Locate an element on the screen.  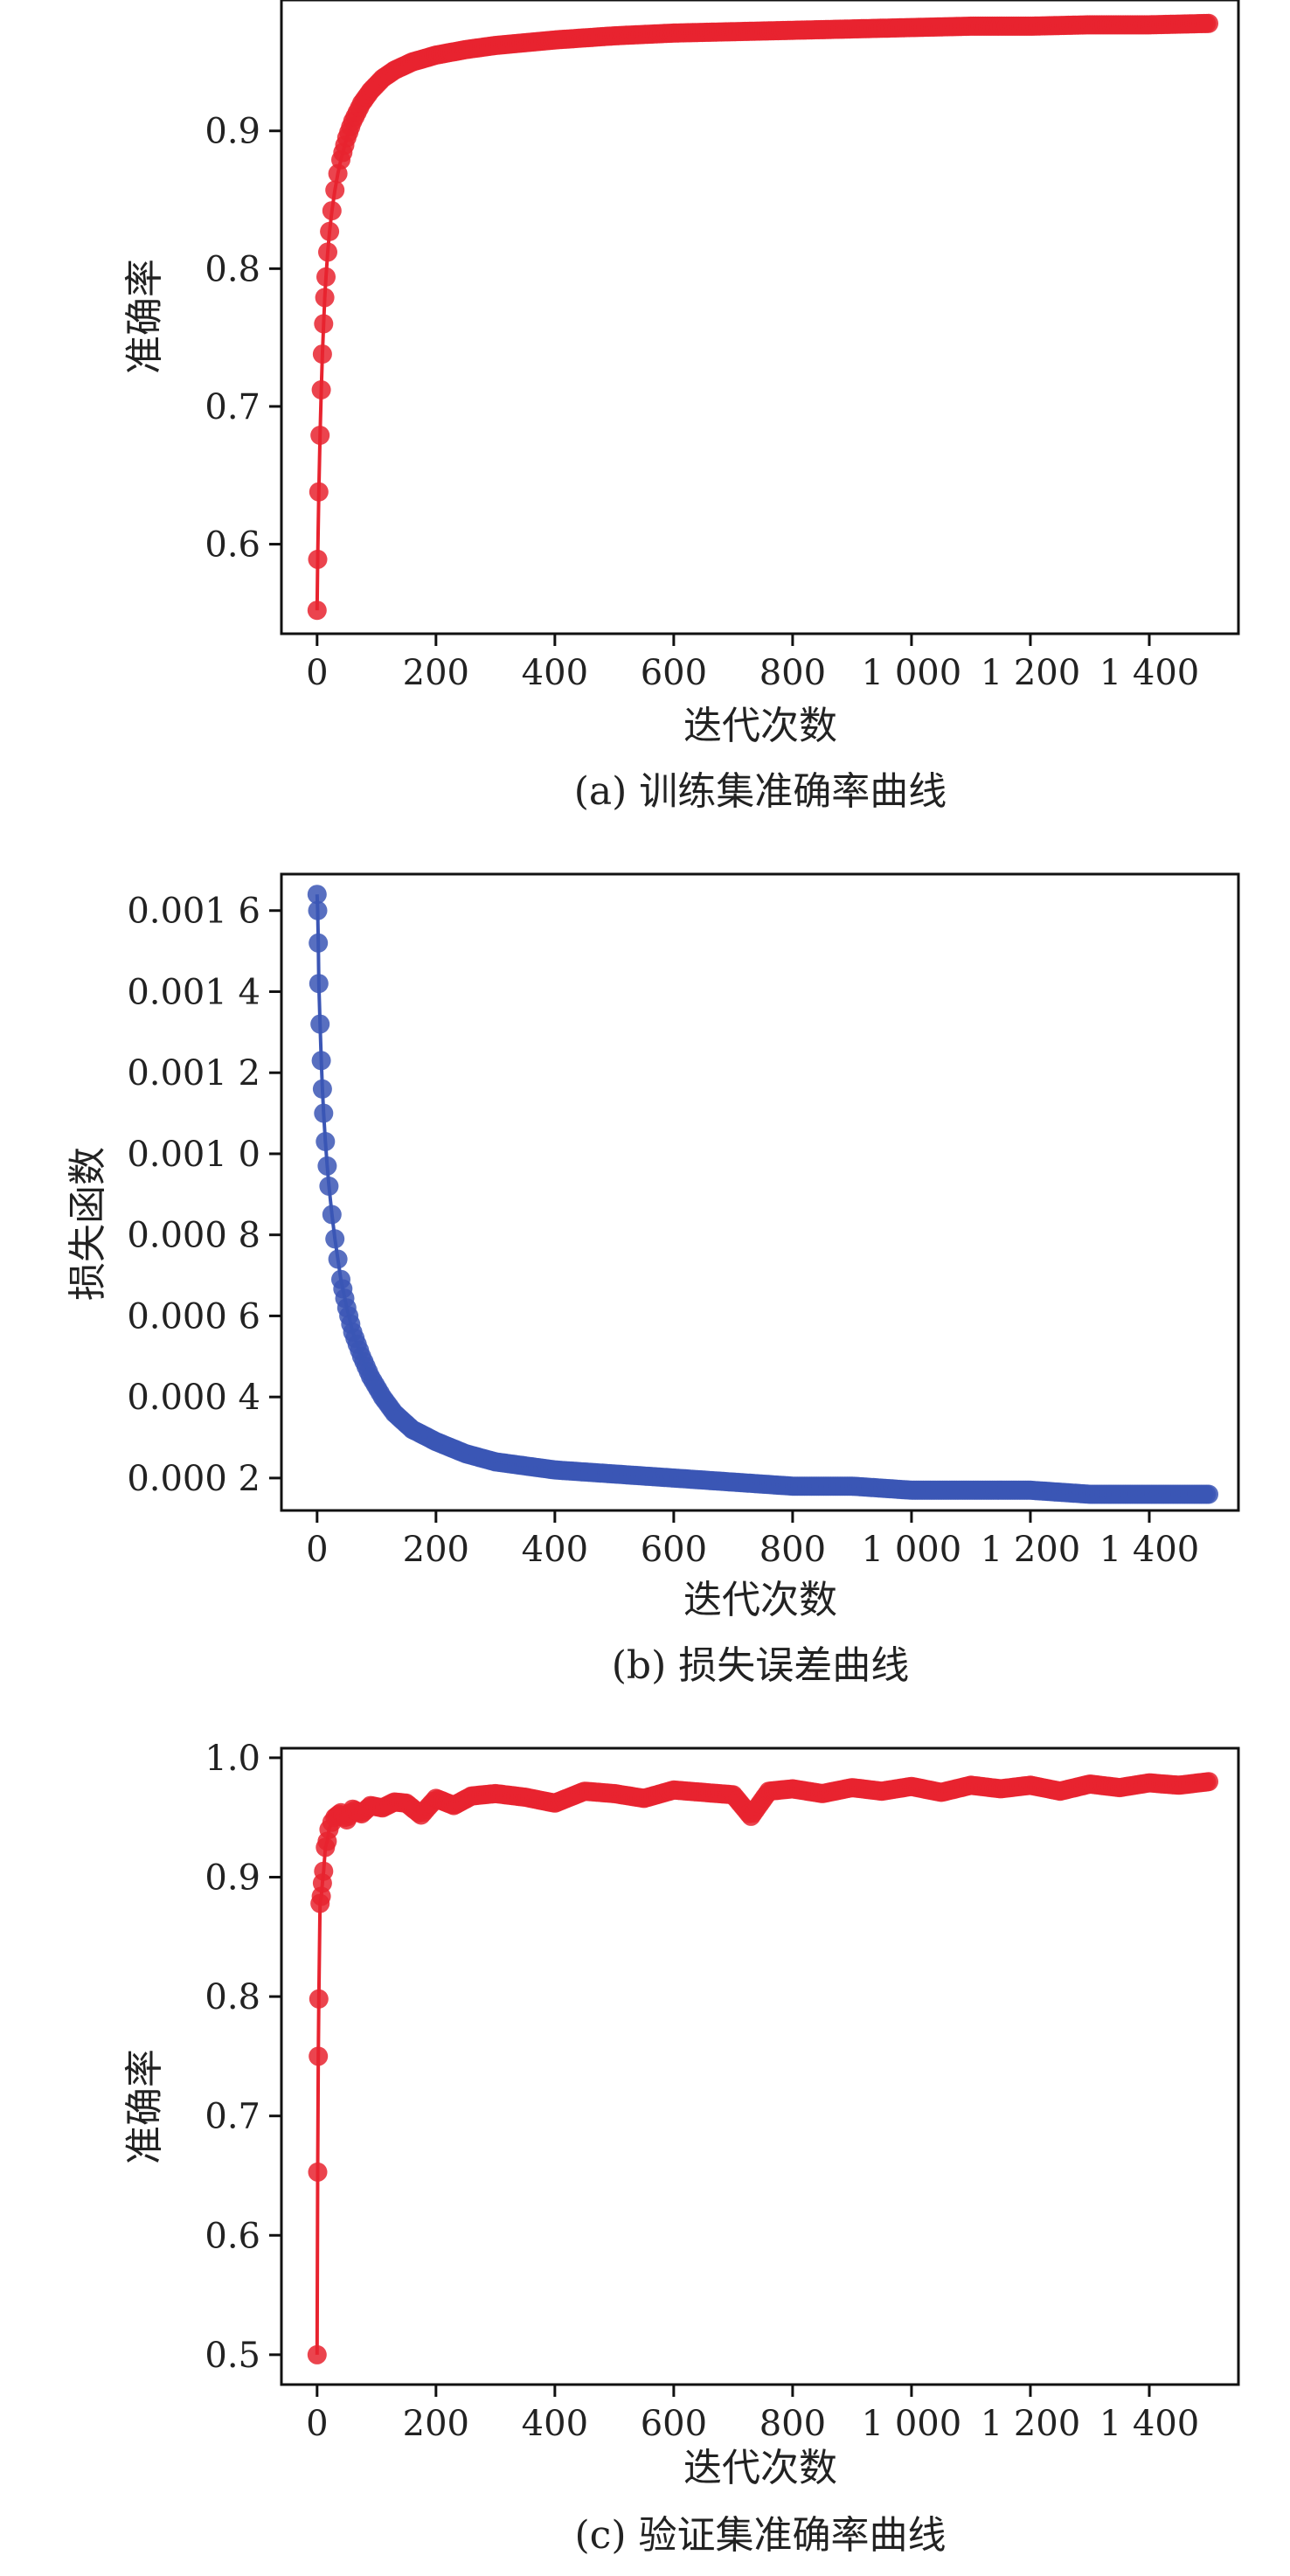
x-tick-label-c-0: 0 is located at coordinates (317, 2424).